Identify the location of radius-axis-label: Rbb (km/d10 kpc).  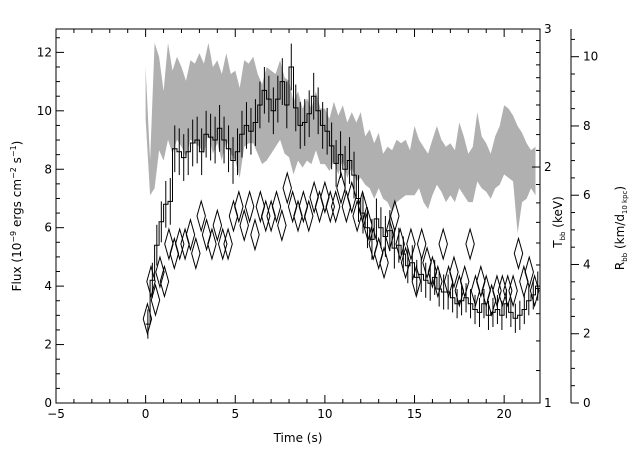
(621, 228).